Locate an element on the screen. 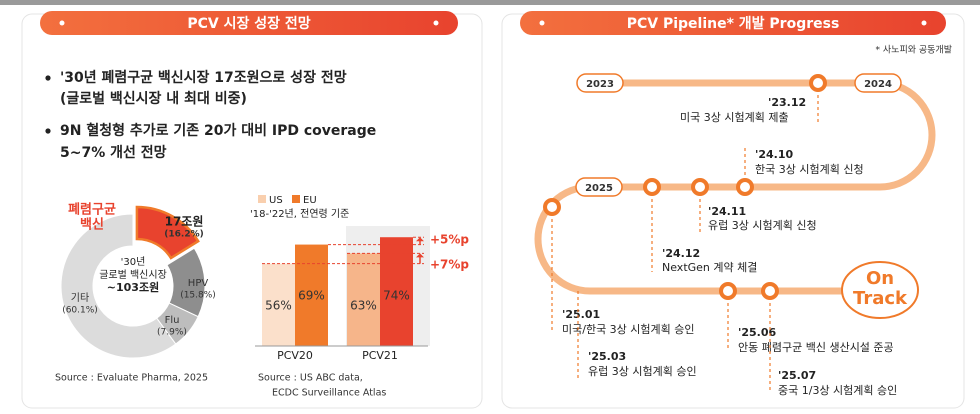 This screenshot has height=414, width=980. bullet-text: '30년 폐렴구균 백신시장 17조원으로 성장 전망 is located at coordinates (203, 77).